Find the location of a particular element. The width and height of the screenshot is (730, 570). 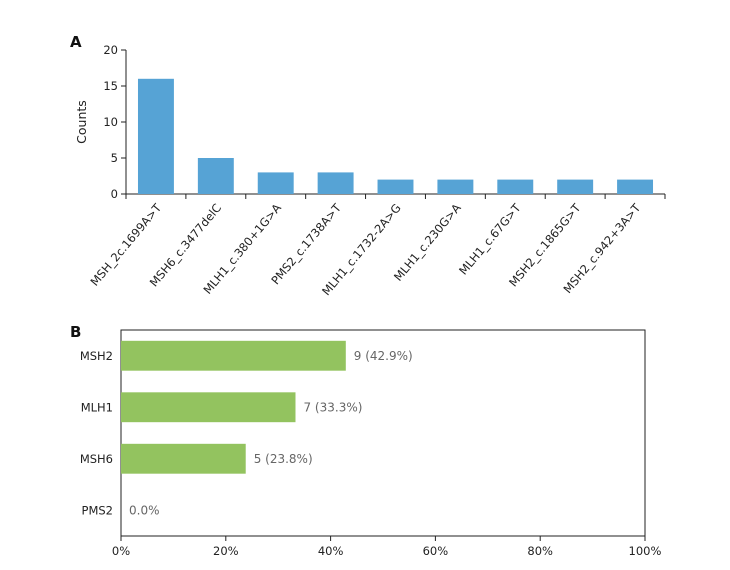

panel-b-data-label: 7 (33.3%) is located at coordinates (332, 407).